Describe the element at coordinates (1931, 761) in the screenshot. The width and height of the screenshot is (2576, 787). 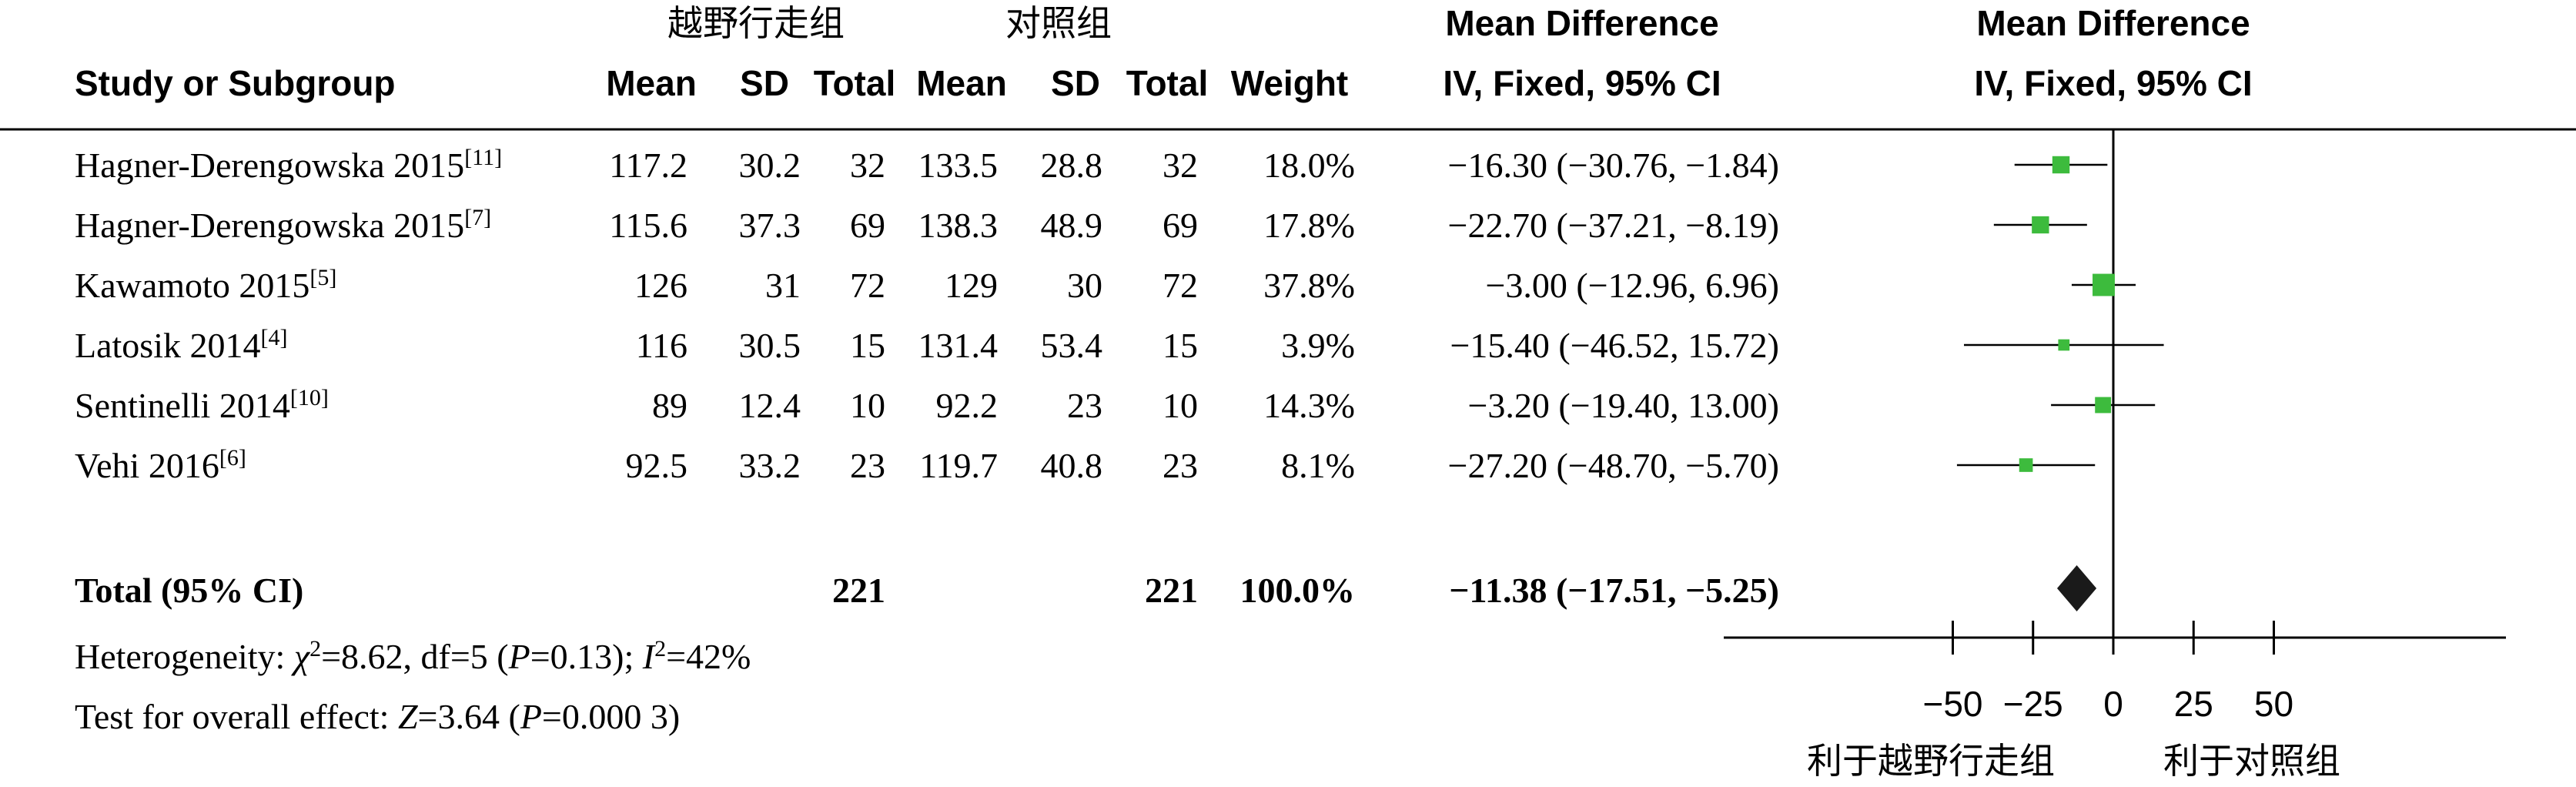
I see `favours-left-label: 利于越野行走组` at that location.